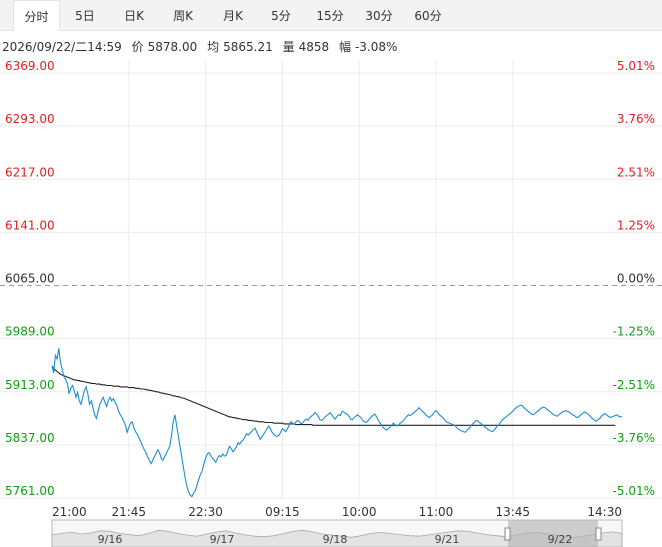  I want to click on avg-label: 均, so click(213, 47).